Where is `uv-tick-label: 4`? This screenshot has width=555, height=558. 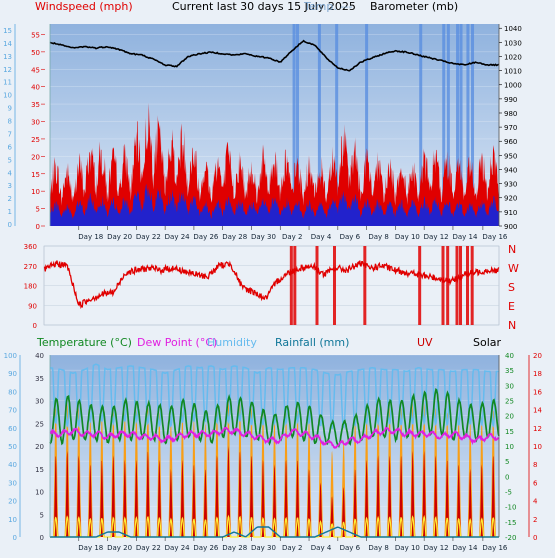 uv-tick-label: 4 is located at coordinates (535, 502).